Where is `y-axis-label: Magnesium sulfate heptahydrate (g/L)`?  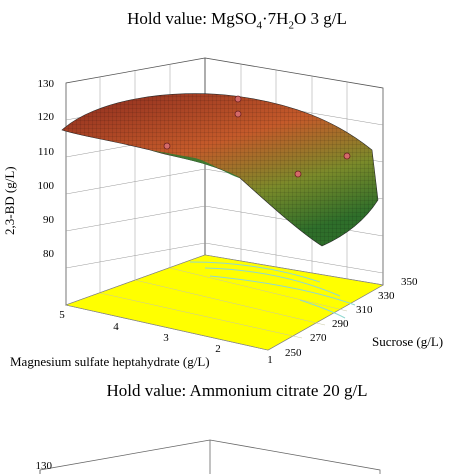 y-axis-label: Magnesium sulfate heptahydrate (g/L) is located at coordinates (110, 361).